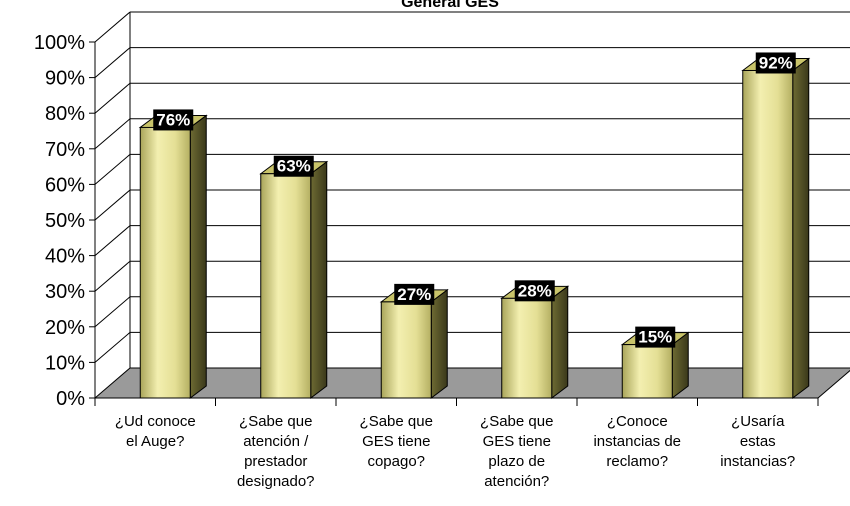 This screenshot has height=506, width=850. I want to click on y-tick-label: 60%, so click(65, 185).